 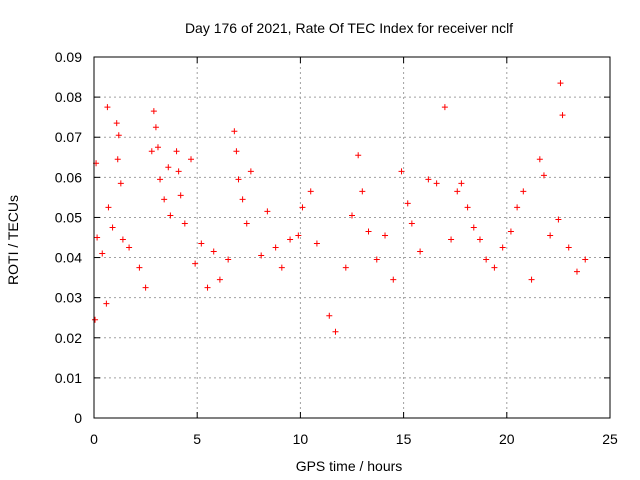 What do you see at coordinates (68, 137) in the screenshot?
I see `y-tick-label: 0.07` at bounding box center [68, 137].